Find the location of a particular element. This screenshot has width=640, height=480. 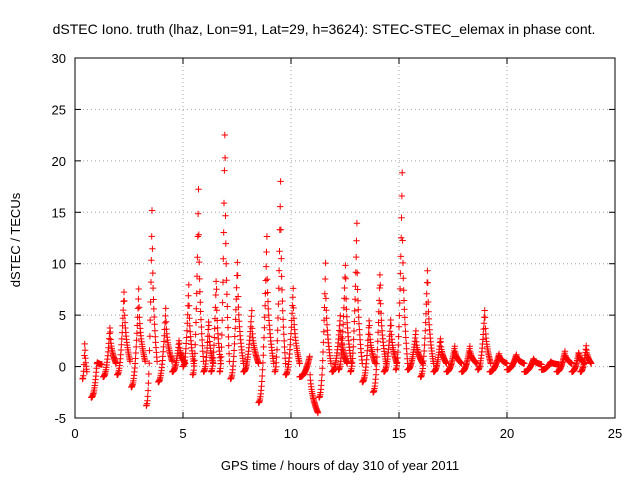

x-tick-label: 5 is located at coordinates (182, 433).